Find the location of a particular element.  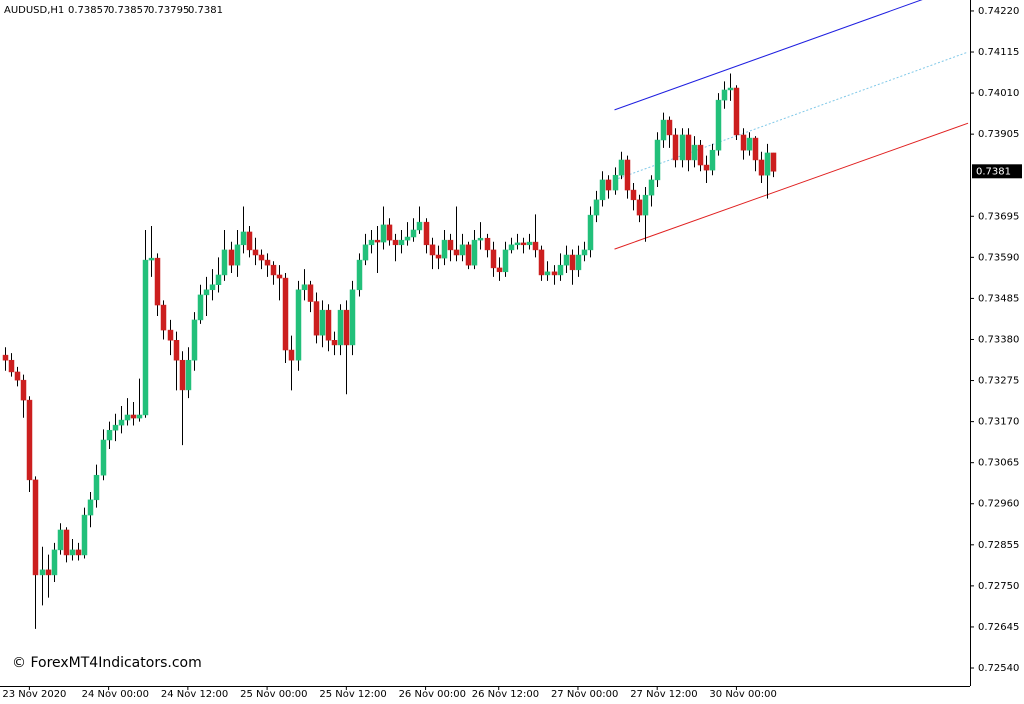

y-tick-label: 0.72750 is located at coordinates (998, 586).